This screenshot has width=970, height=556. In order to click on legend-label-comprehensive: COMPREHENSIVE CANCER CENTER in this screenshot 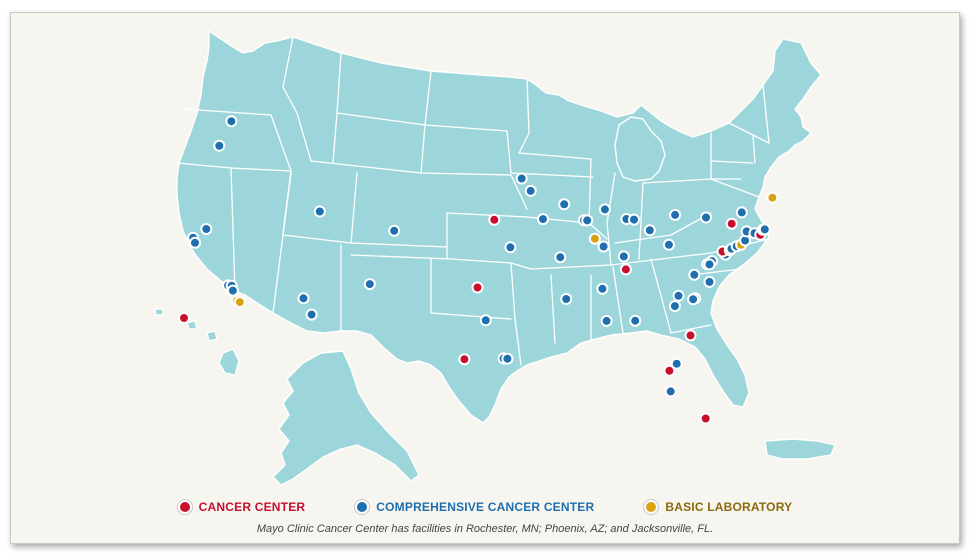, I will do `click(485, 507)`.